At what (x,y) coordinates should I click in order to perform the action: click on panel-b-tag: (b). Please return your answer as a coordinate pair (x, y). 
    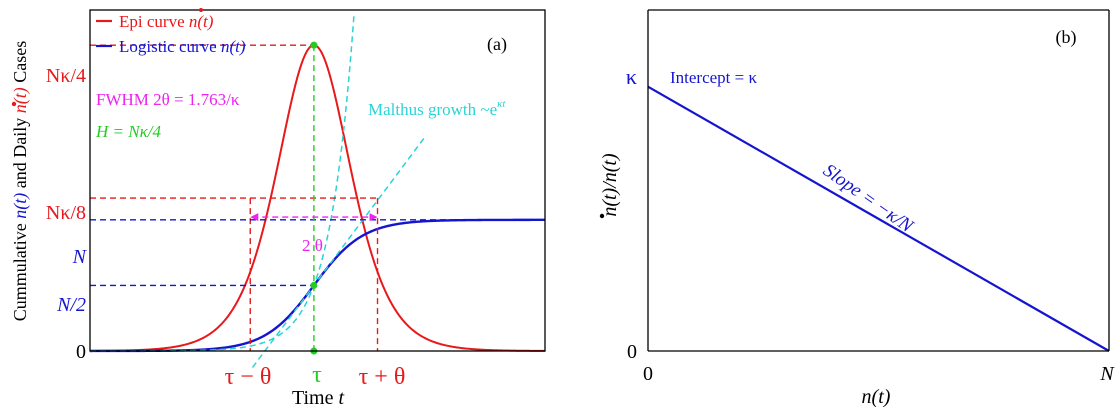
    Looking at the image, I should click on (1066, 37).